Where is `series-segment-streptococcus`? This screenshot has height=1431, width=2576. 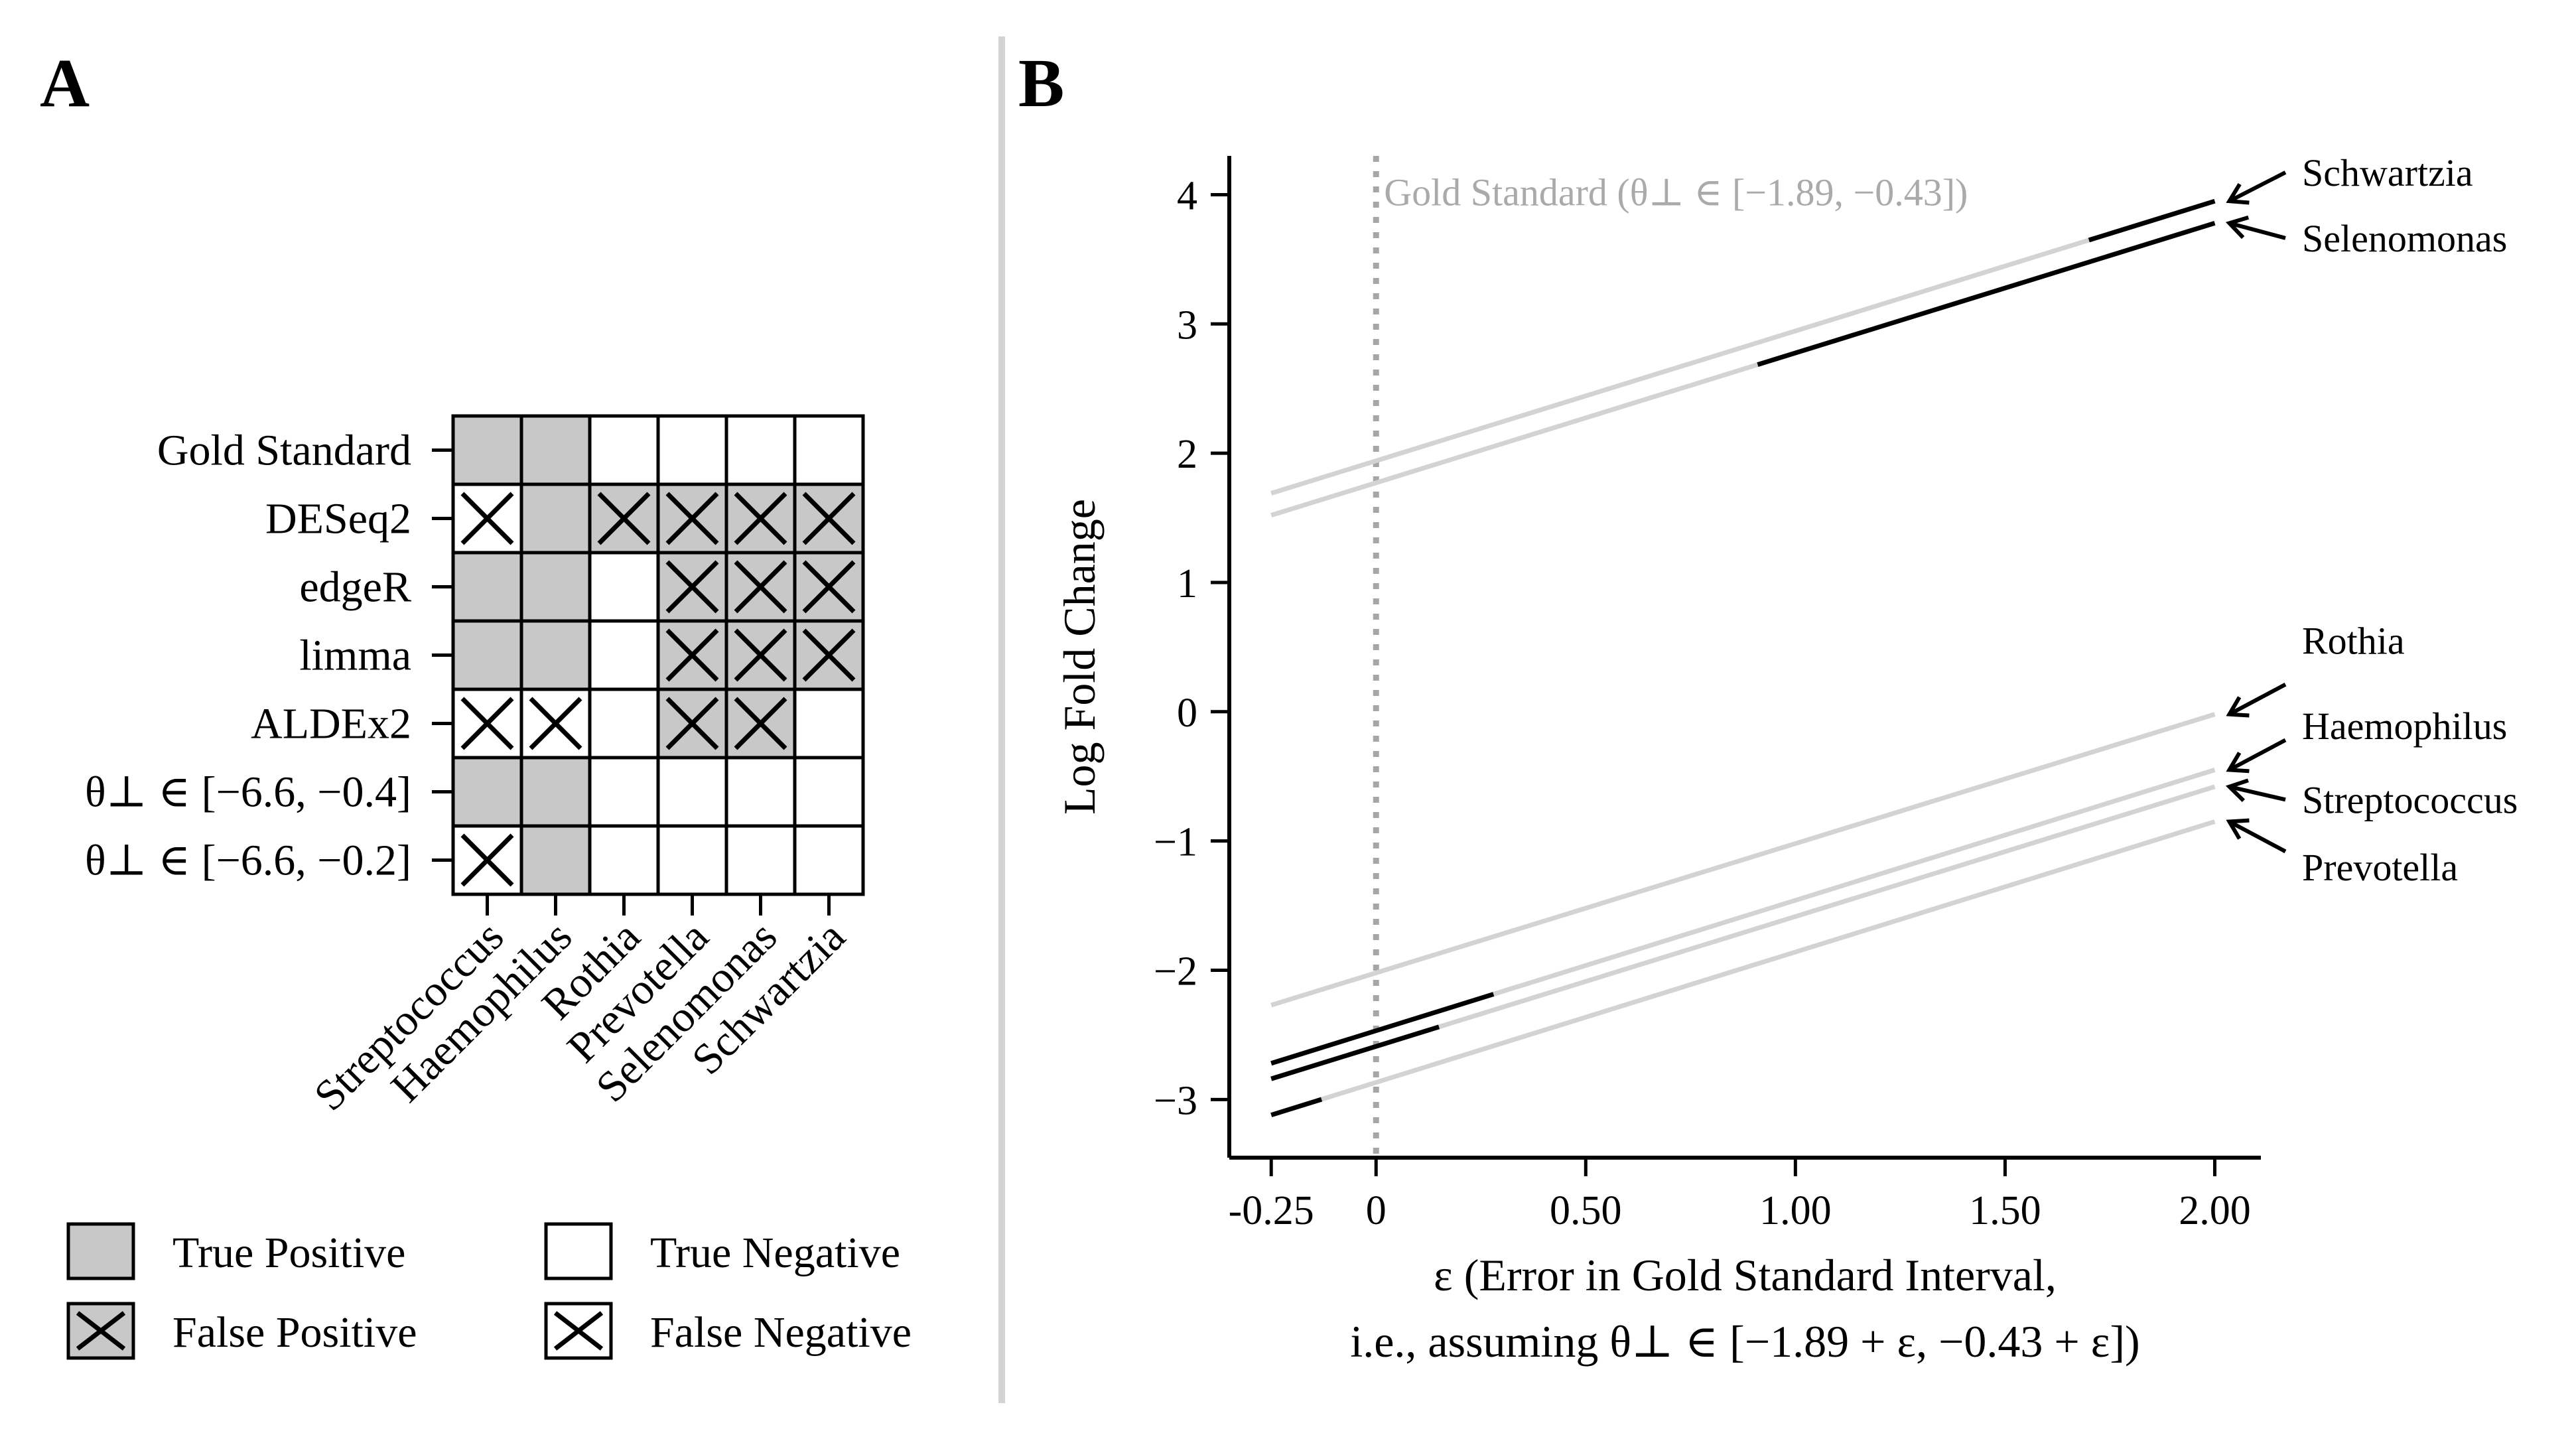 series-segment-streptococcus is located at coordinates (1355, 1052).